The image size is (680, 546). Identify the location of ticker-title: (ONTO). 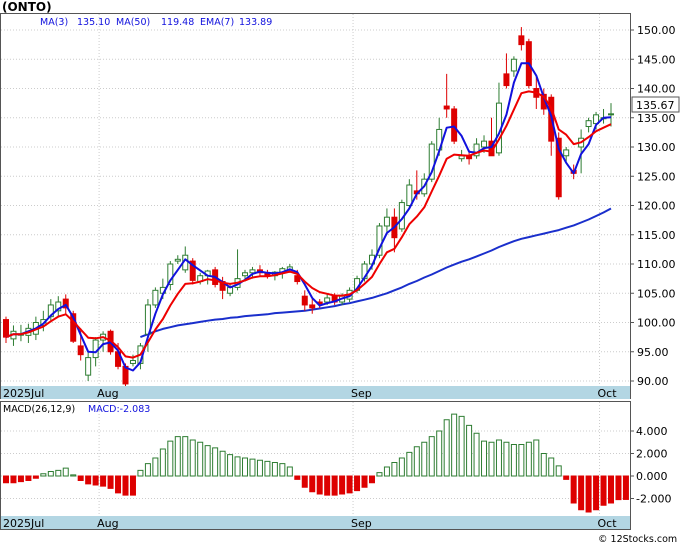
(27, 7).